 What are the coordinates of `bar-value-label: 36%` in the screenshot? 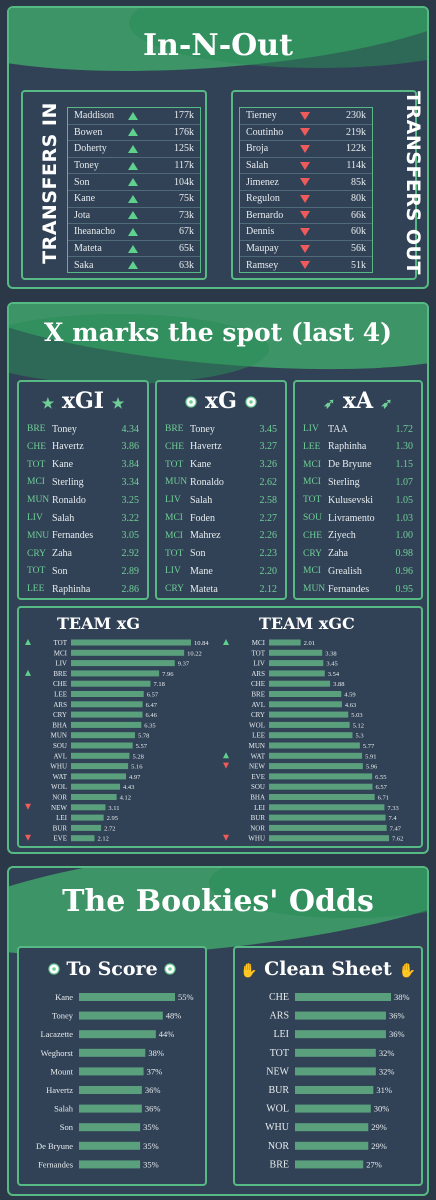 It's located at (153, 1109).